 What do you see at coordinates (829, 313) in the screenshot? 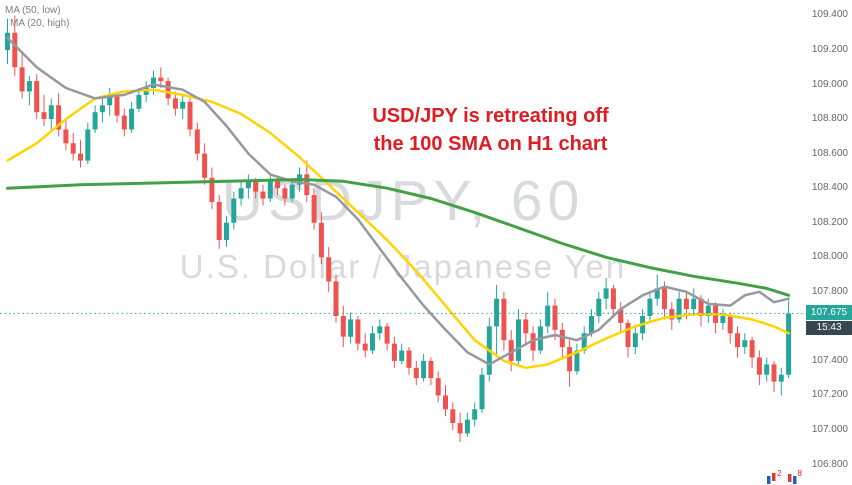
I see `current-price-badge: 107.675` at bounding box center [829, 313].